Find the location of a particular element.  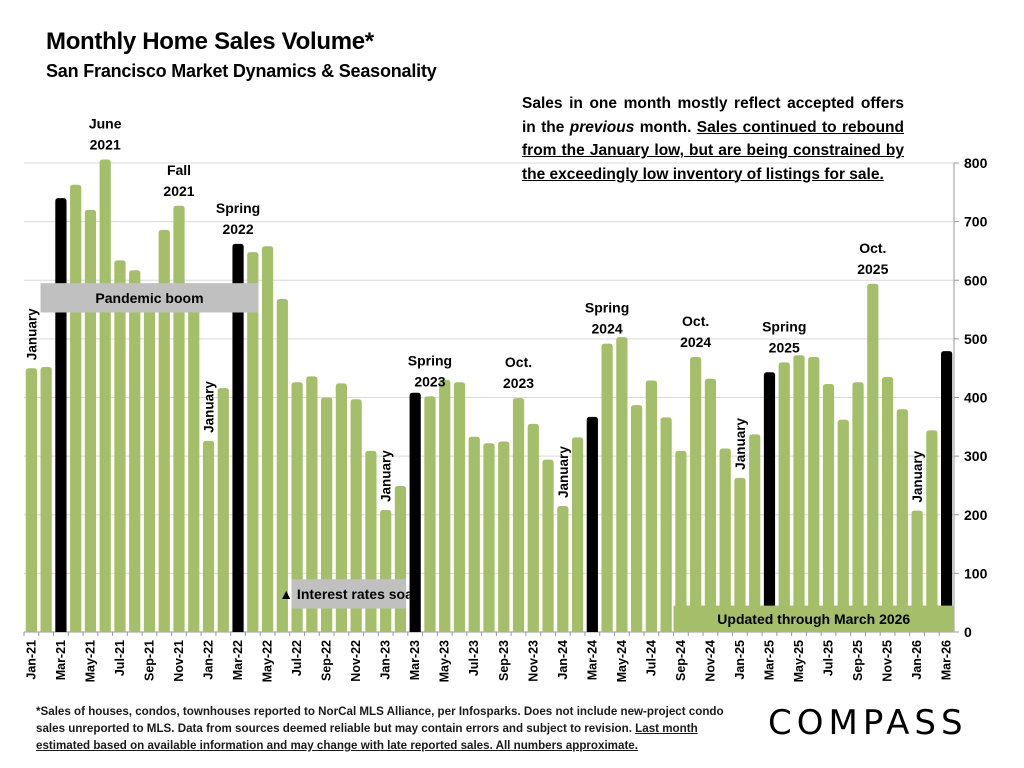

annotation-label: 2022 is located at coordinates (237, 229).